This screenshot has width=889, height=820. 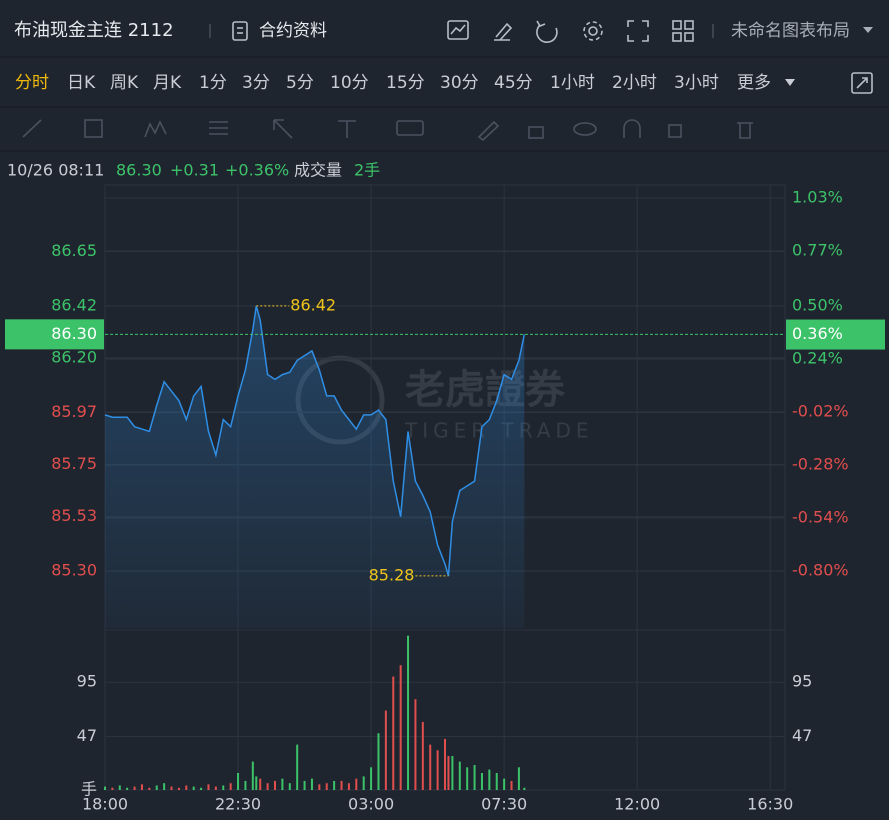 I want to click on last-price-box, so click(x=54, y=334).